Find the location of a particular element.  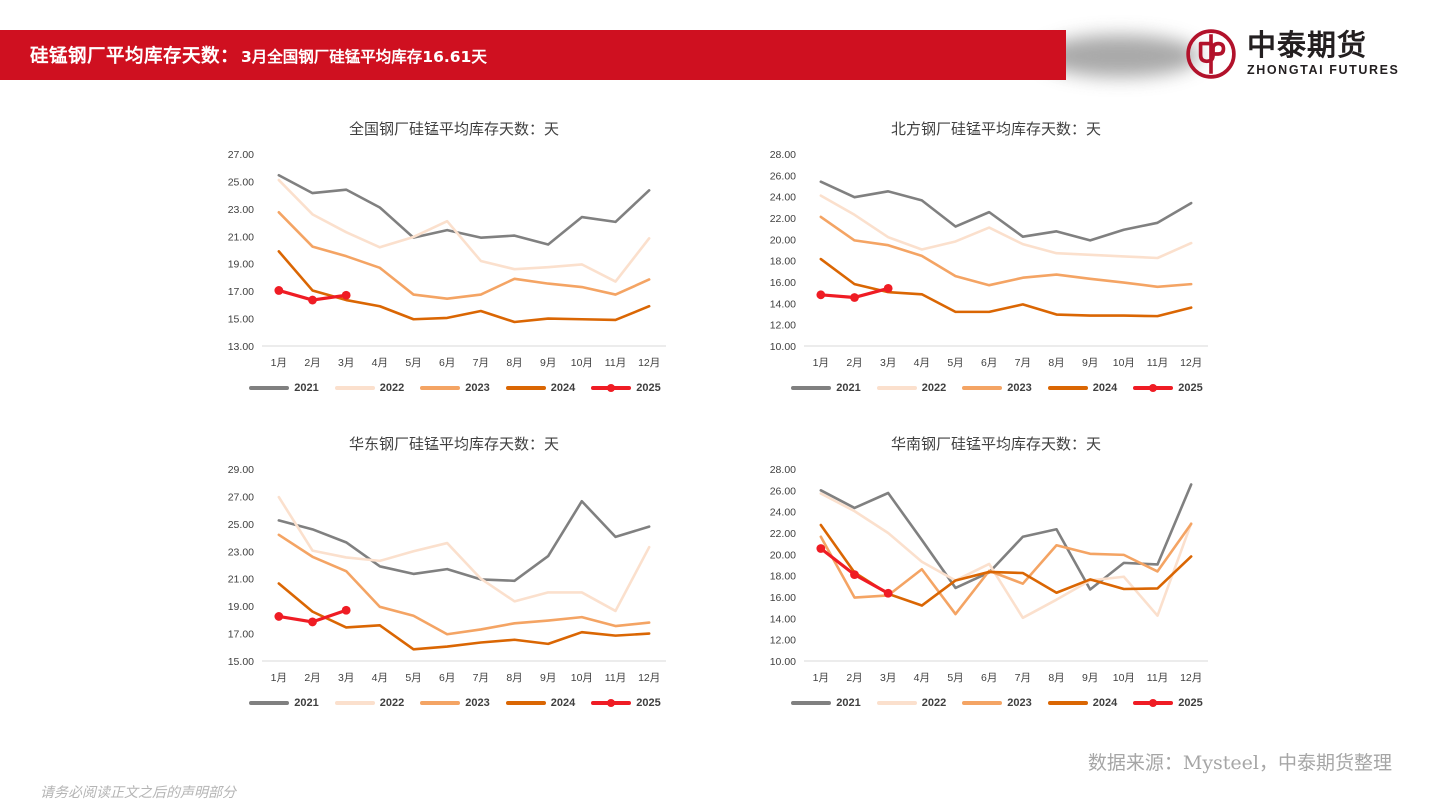

y-axis-tick-label: 13.00 is located at coordinates (241, 347).